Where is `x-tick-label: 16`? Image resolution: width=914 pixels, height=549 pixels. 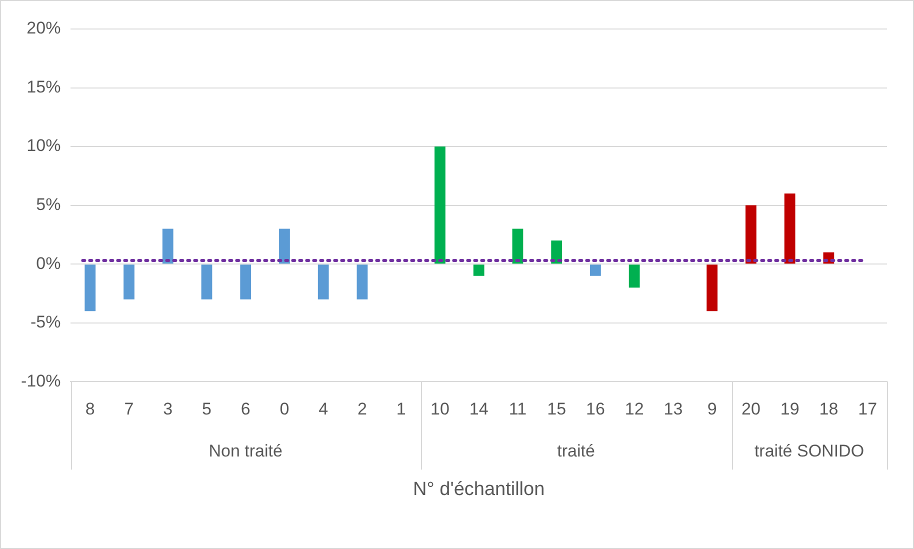 x-tick-label: 16 is located at coordinates (595, 408).